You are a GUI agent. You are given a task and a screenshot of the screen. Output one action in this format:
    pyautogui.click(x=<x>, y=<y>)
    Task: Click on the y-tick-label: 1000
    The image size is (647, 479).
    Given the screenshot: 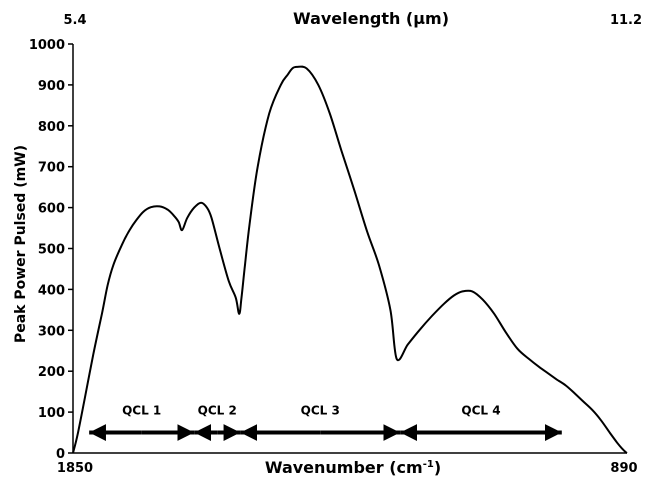 What is the action you would take?
    pyautogui.click(x=47, y=45)
    